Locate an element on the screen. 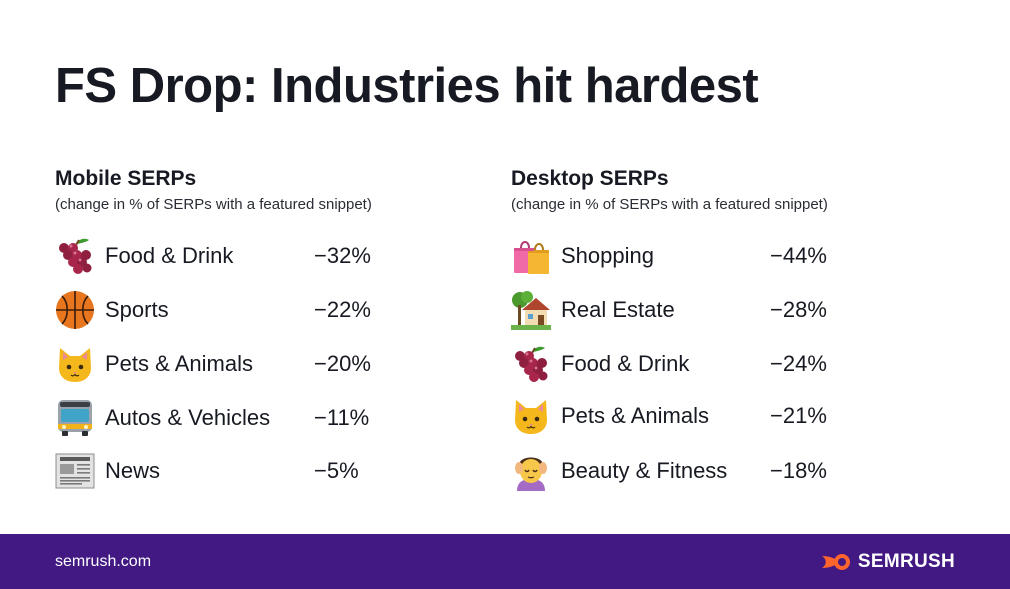 The width and height of the screenshot is (1010, 589). industry-label: News is located at coordinates (133, 470).